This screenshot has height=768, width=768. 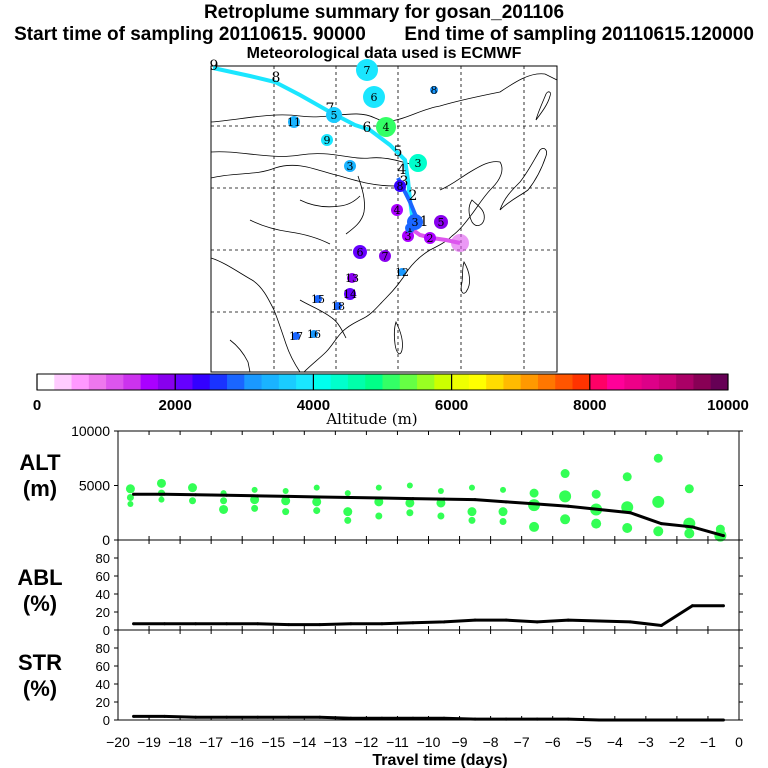 I want to click on cluster-label: 3, so click(x=415, y=222).